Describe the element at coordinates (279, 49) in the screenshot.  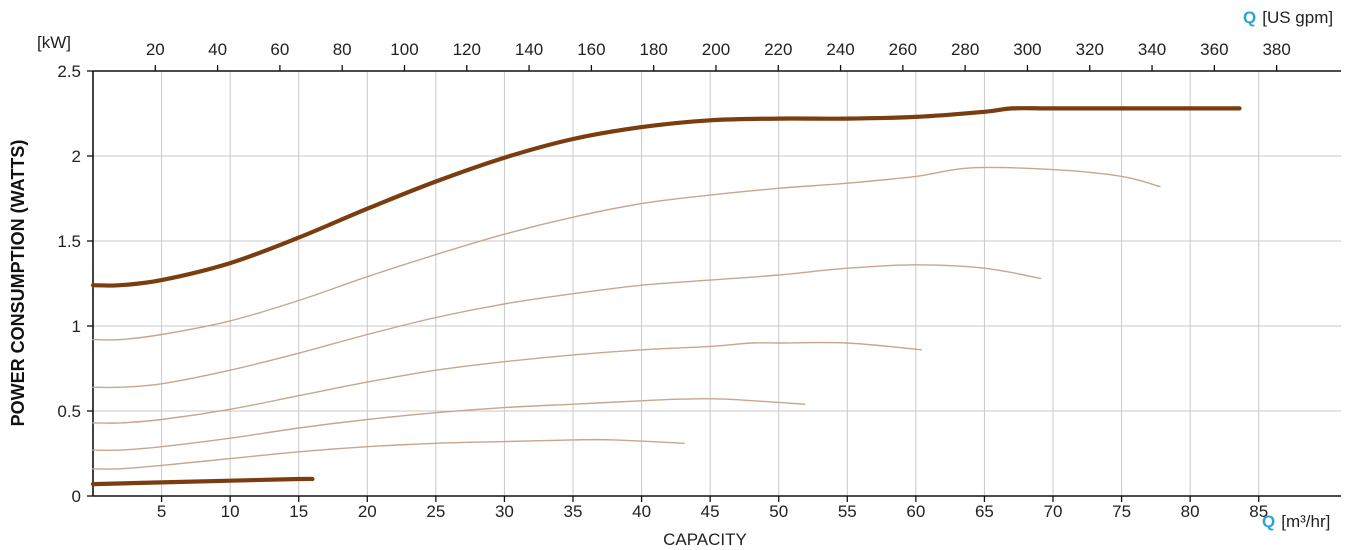
I see `top-tick-label: 60` at that location.